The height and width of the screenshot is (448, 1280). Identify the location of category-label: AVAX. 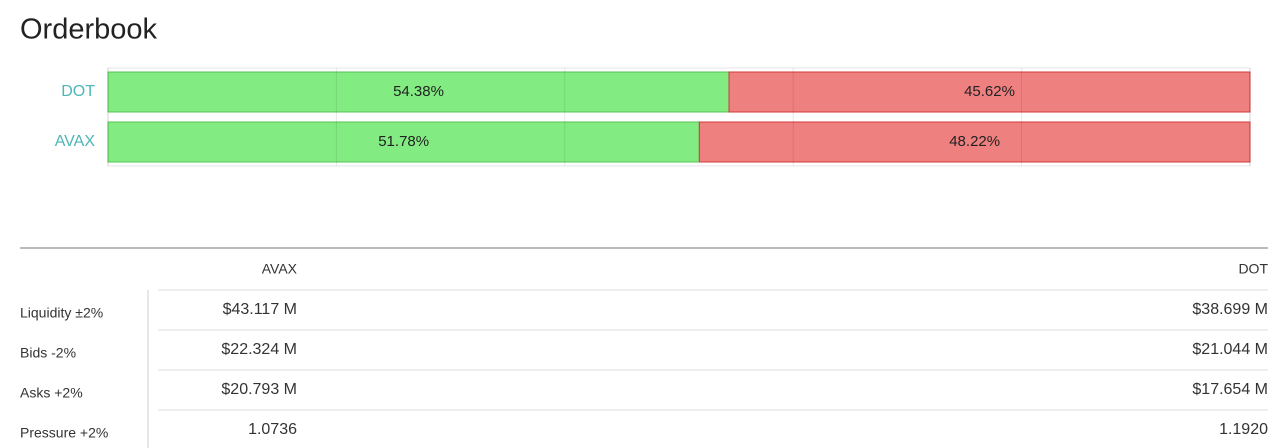
(75, 141).